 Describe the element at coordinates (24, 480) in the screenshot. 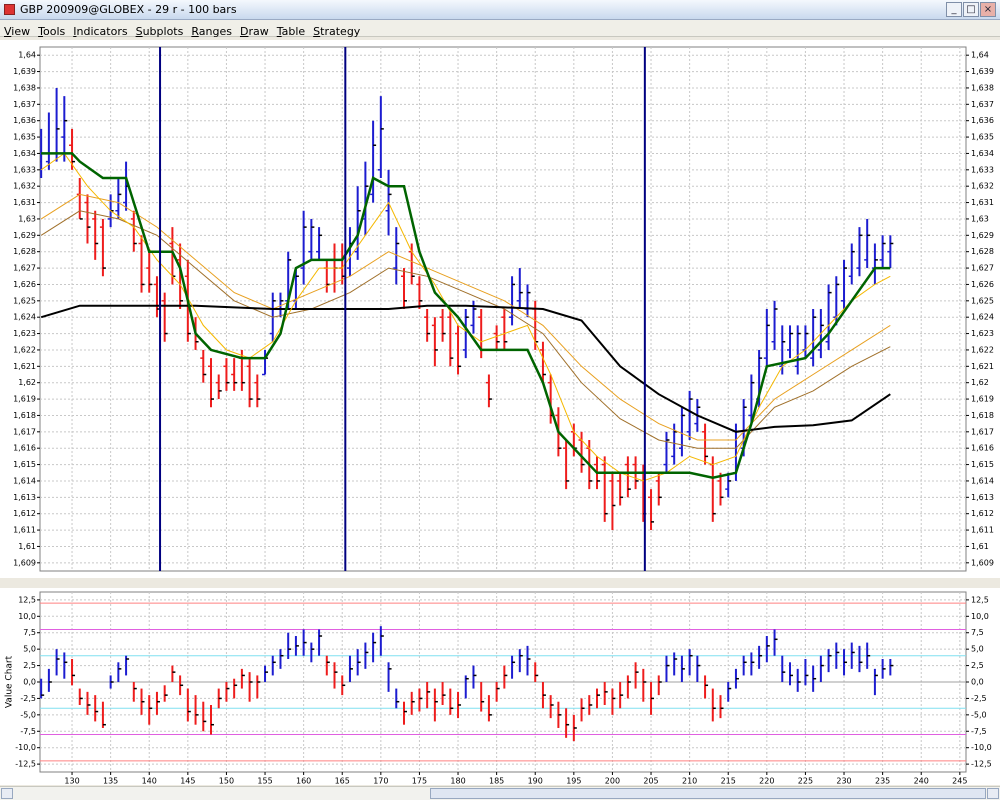

I see `y-tick-label: 1,614` at that location.